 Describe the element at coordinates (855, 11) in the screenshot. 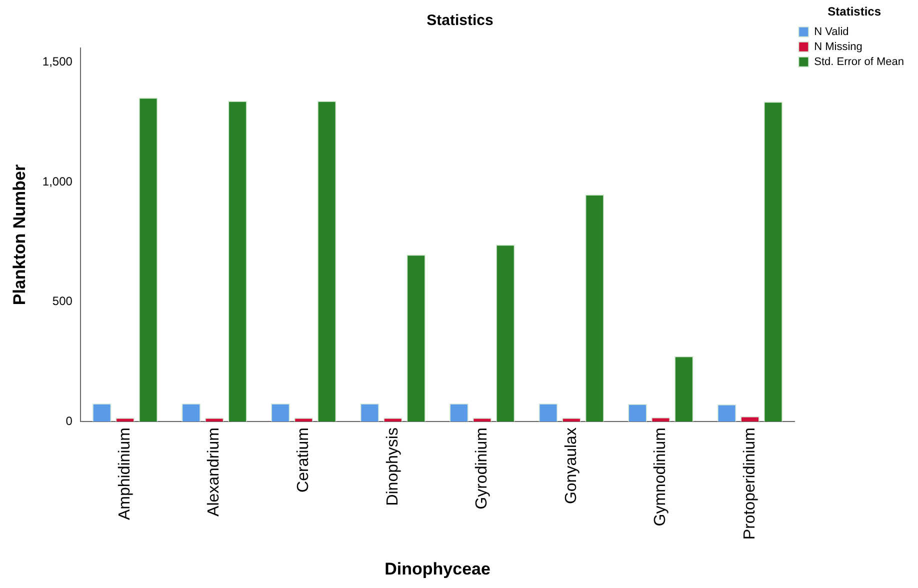

I see `legend-title: Statistics` at that location.